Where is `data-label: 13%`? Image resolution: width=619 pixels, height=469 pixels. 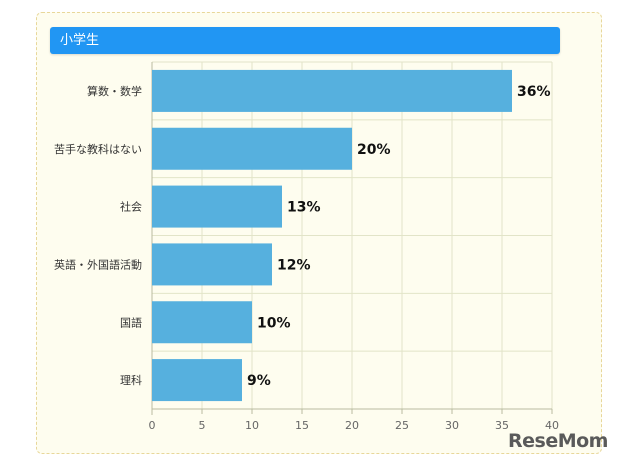 data-label: 13% is located at coordinates (304, 208).